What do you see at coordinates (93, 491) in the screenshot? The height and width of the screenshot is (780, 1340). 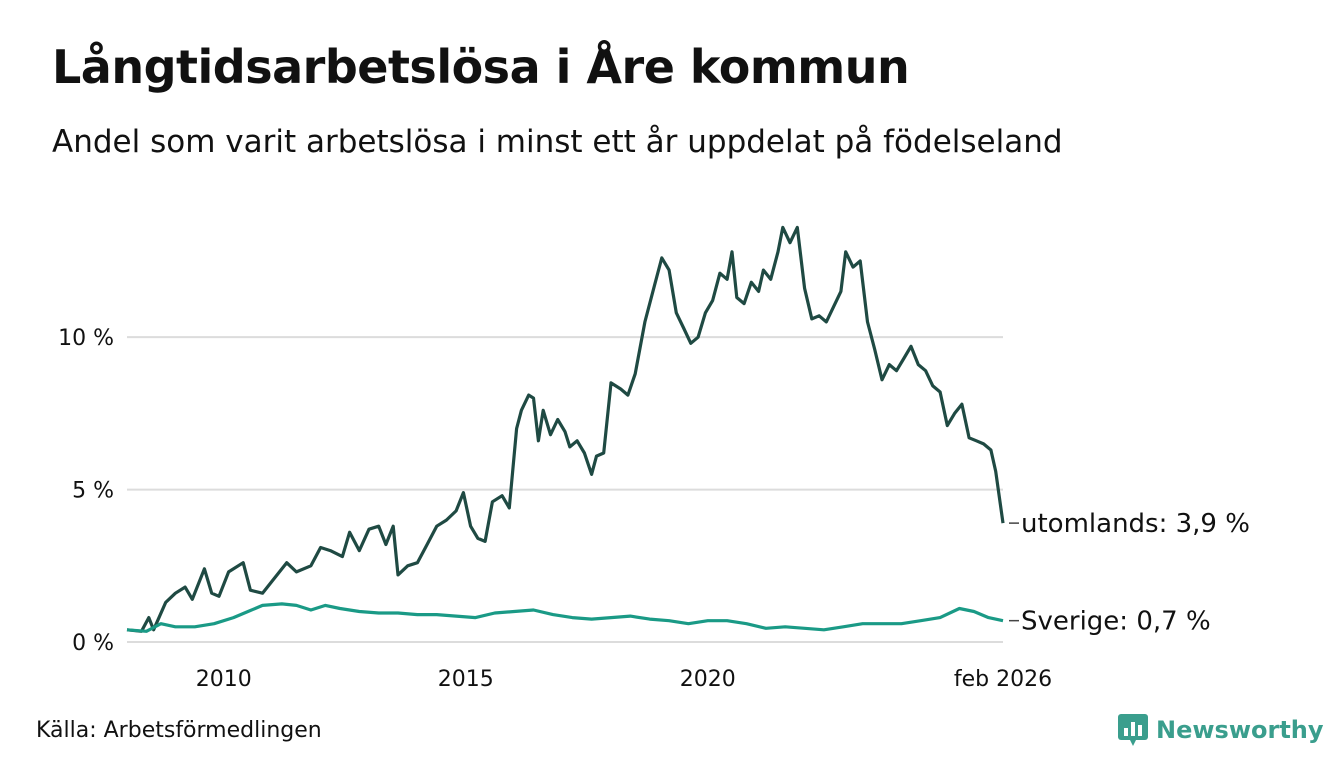 I see `y-tick-label: 5 %` at bounding box center [93, 491].